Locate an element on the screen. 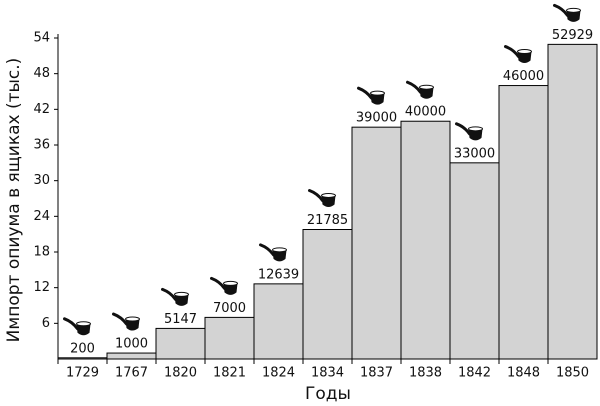 The width and height of the screenshot is (600, 406). y-tick-label: 54 is located at coordinates (41, 38).